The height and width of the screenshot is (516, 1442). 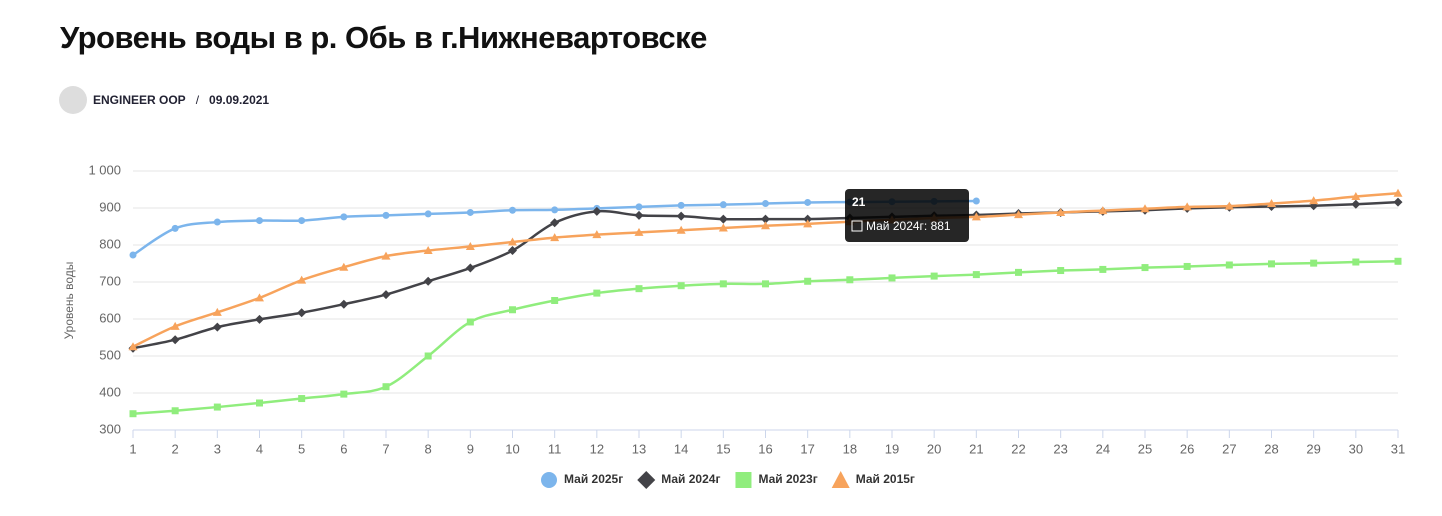 I want to click on x-tick-label: 30, so click(x=1356, y=448).